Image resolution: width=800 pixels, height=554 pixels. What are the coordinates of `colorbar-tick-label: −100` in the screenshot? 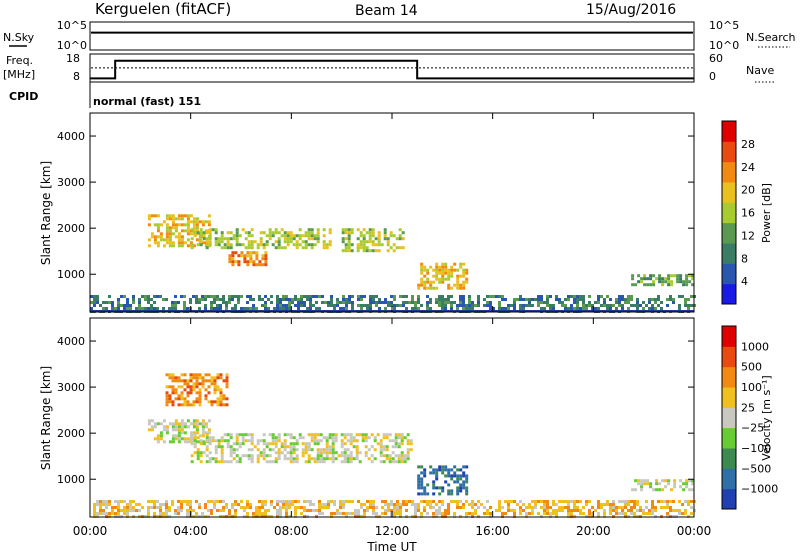 It's located at (756, 448).